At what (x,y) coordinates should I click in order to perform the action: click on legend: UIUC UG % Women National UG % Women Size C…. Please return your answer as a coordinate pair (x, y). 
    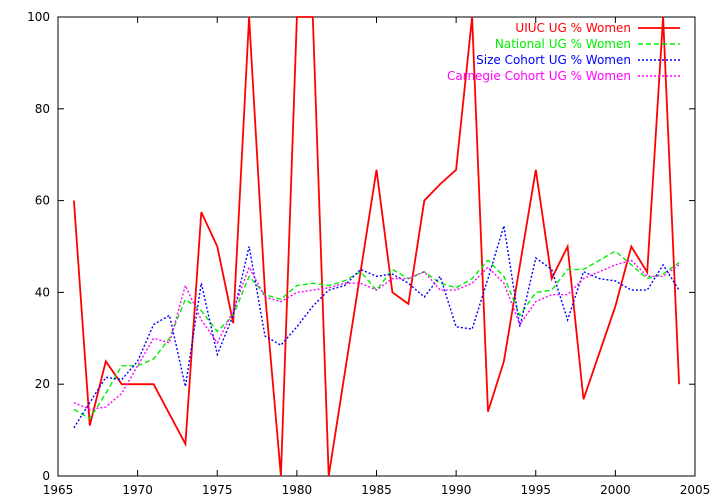
    Looking at the image, I should click on (563, 52).